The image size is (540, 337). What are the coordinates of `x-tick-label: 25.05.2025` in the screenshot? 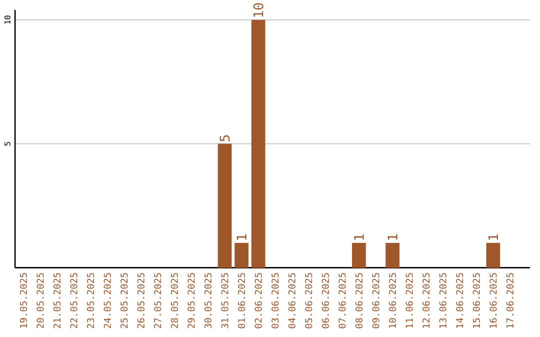 It's located at (124, 300).